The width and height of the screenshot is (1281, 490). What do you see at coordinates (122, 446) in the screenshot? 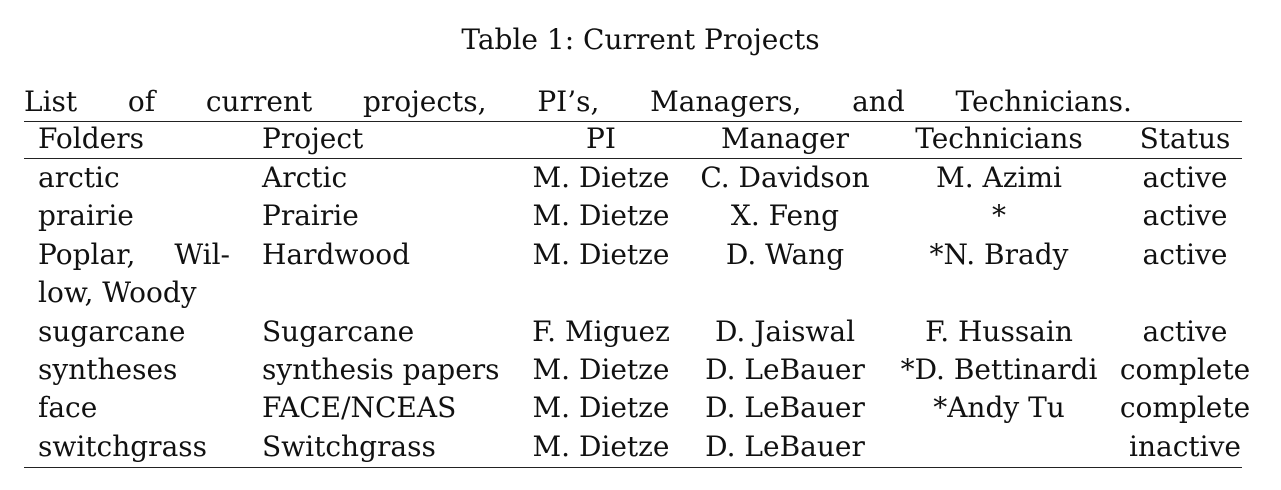
I see `cell-folders: switchgrass` at bounding box center [122, 446].